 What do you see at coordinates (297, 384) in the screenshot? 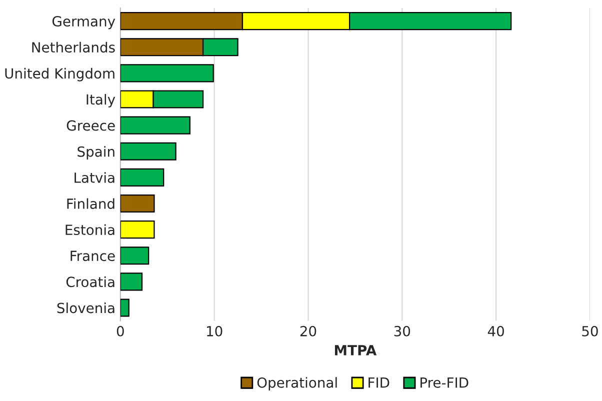
I see `legend-label: Operational` at bounding box center [297, 384].